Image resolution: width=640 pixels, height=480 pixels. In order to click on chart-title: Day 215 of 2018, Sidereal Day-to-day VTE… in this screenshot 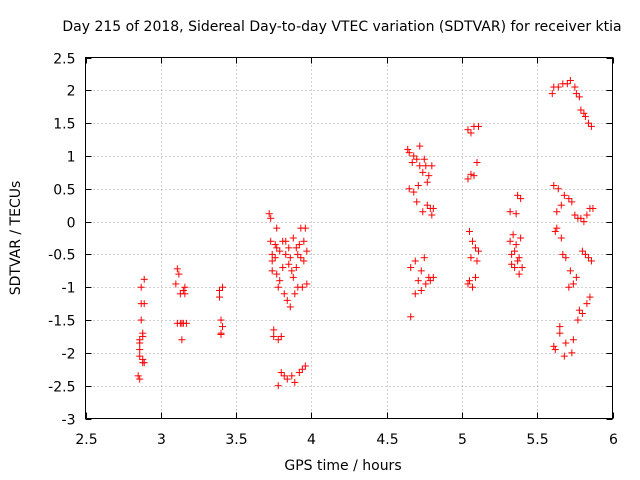, I will do `click(341, 27)`.